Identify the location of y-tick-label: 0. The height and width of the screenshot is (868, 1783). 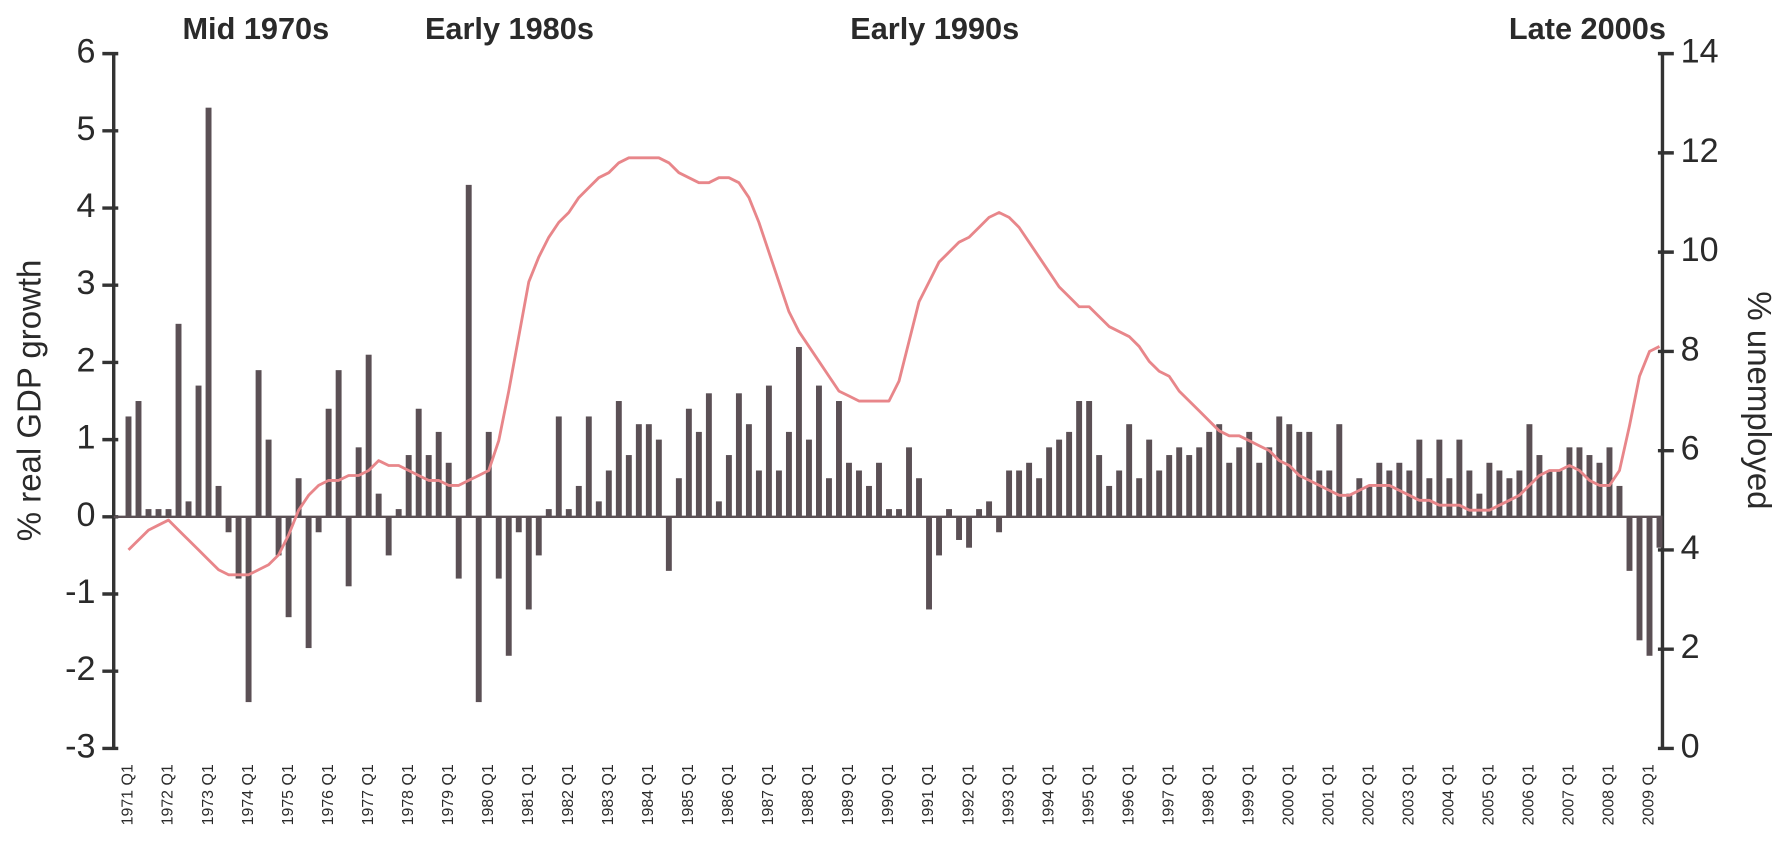
(86, 515).